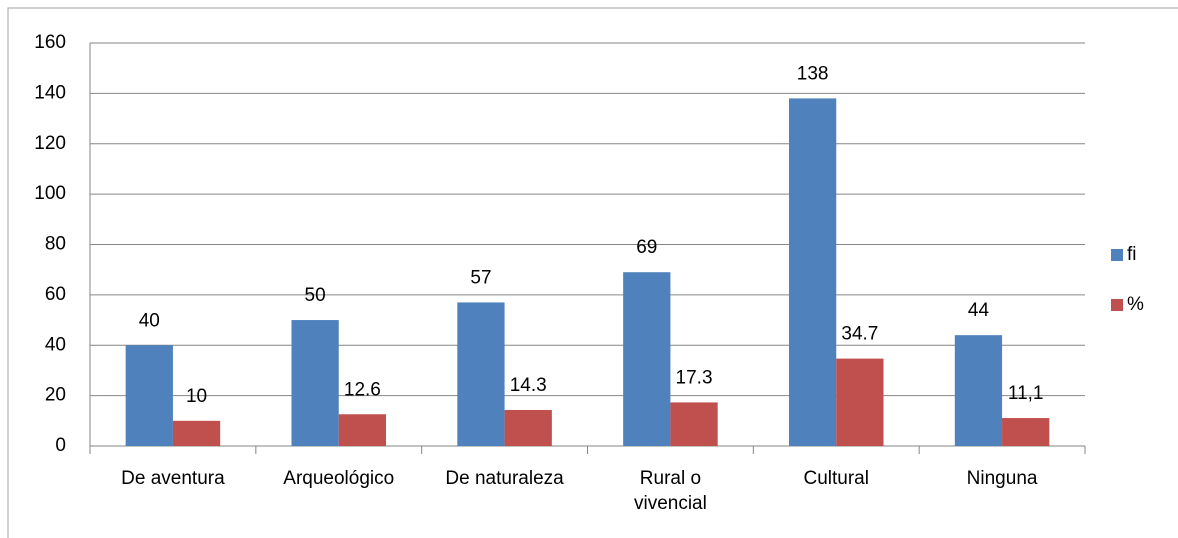  I want to click on data-label: 44, so click(979, 310).